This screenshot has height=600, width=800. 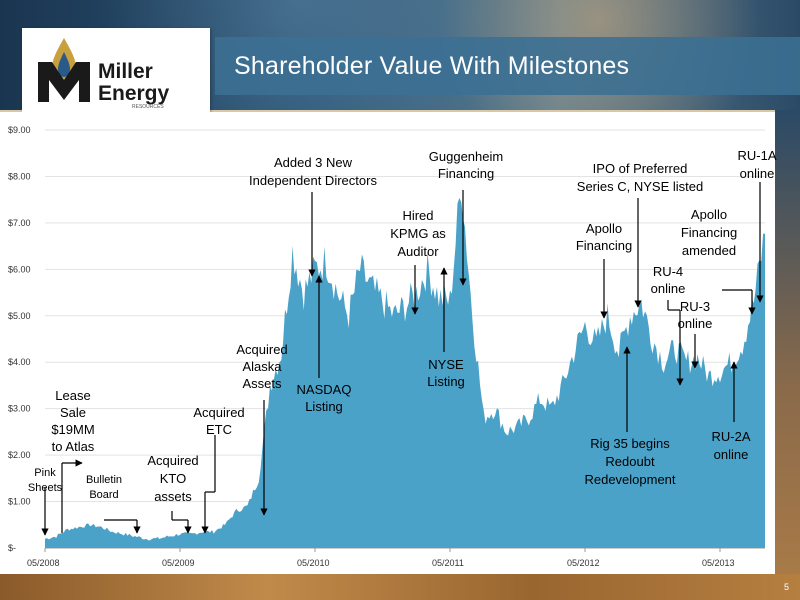 What do you see at coordinates (219, 469) in the screenshot?
I see `annotation-acquired-etc: Acquired ETC` at bounding box center [219, 469].